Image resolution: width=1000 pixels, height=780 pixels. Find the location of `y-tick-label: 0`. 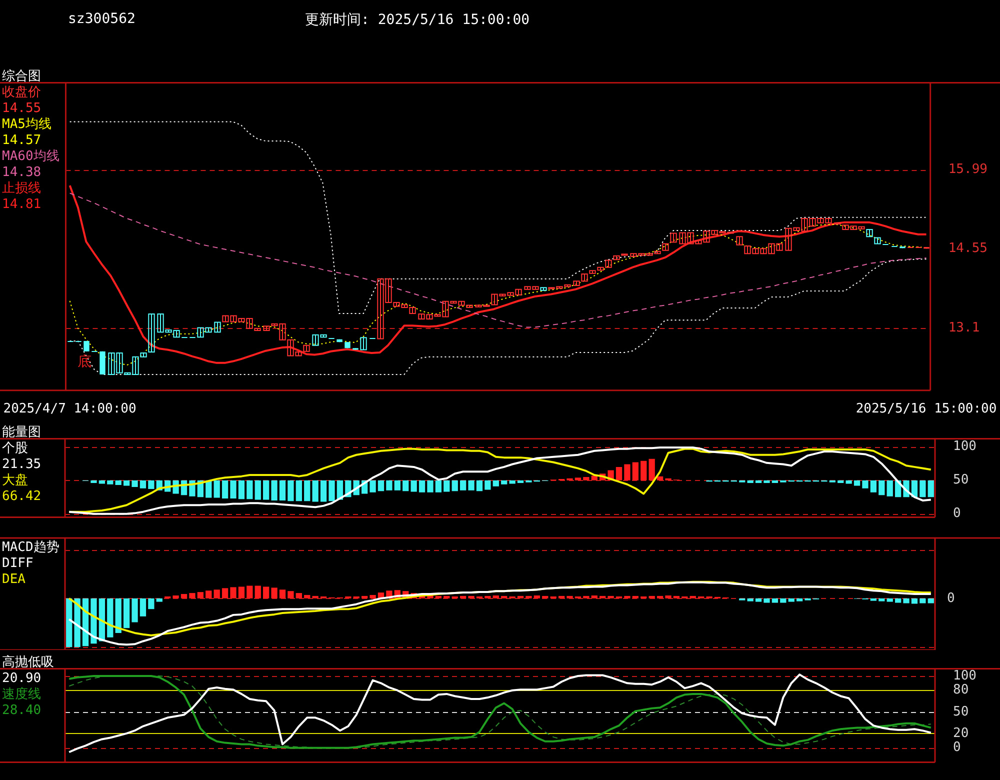

y-tick-label: 0 is located at coordinates (957, 514).